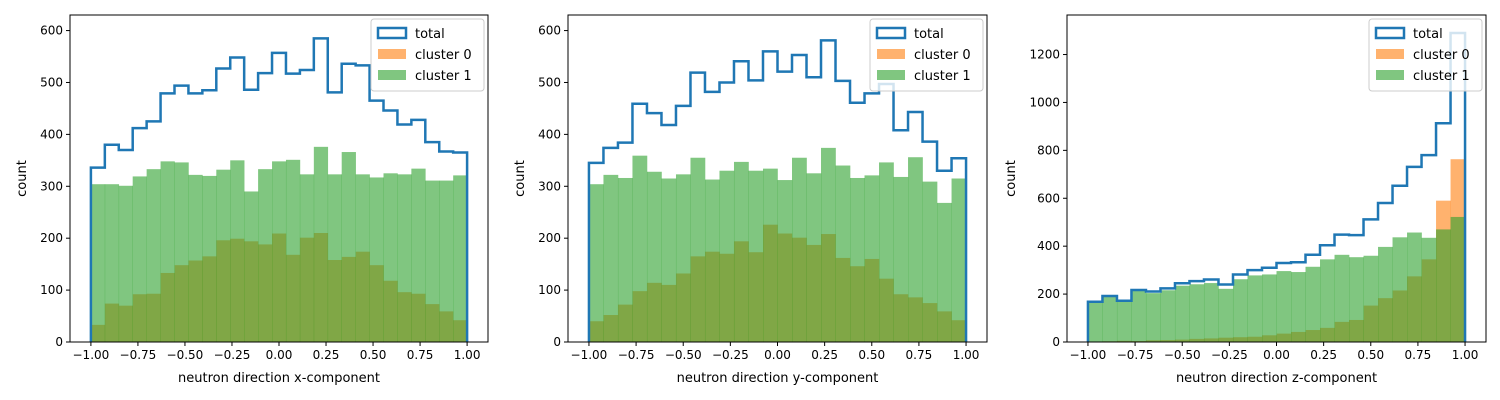  I want to click on y-tick-label: 800, so click(1048, 150).